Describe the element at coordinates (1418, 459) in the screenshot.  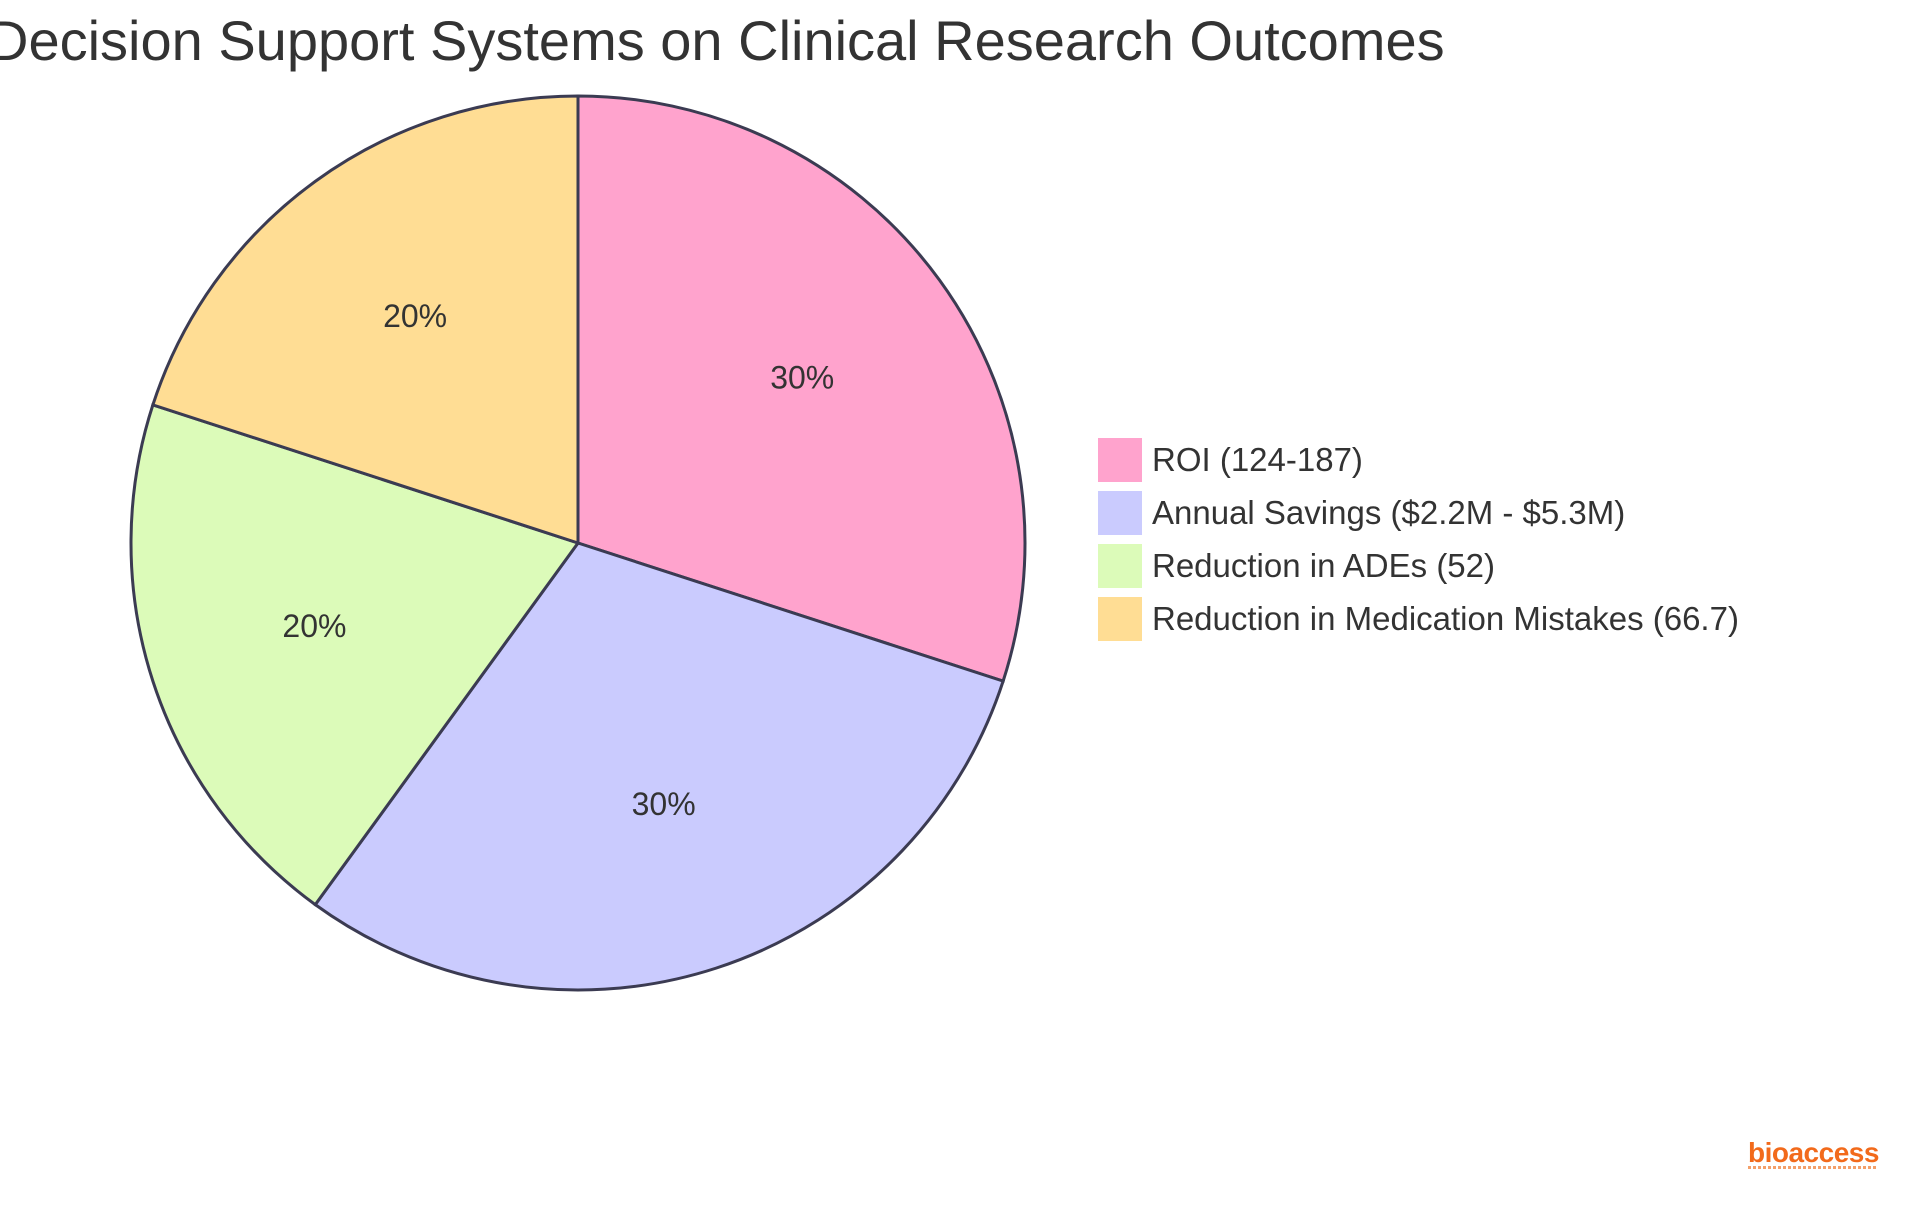
I see `legend-item: ROI (124-187)` at that location.